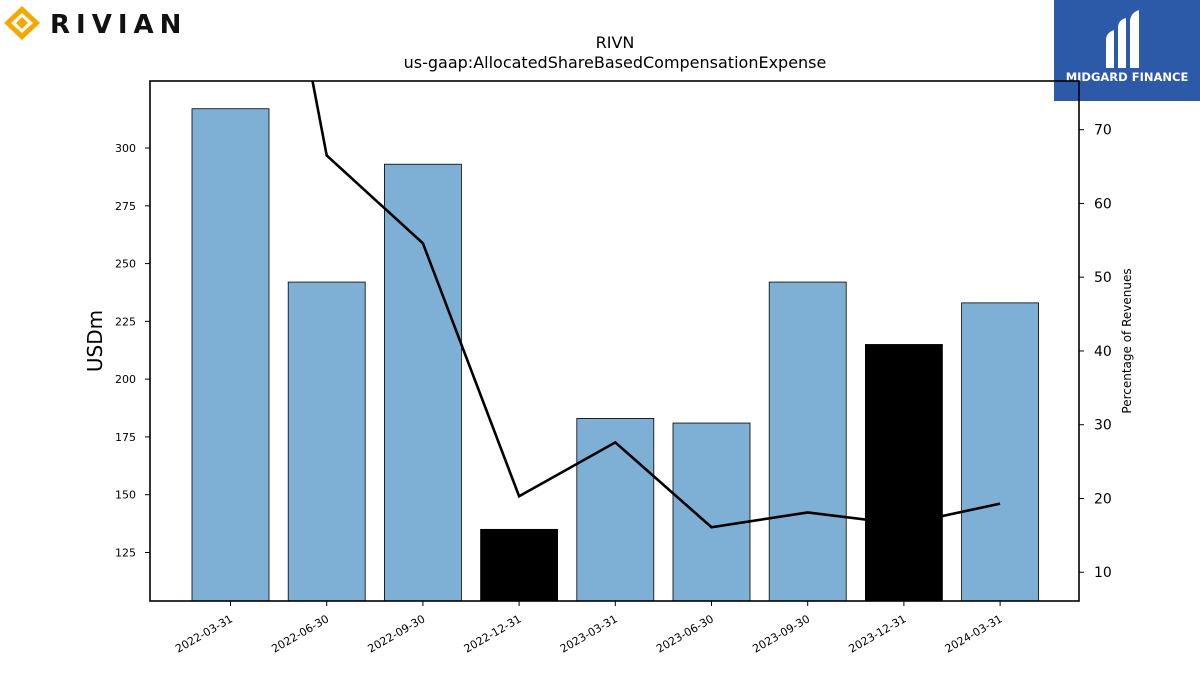 This screenshot has width=1200, height=675. I want to click on x-tick-label: 2024-03-31, so click(974, 633).